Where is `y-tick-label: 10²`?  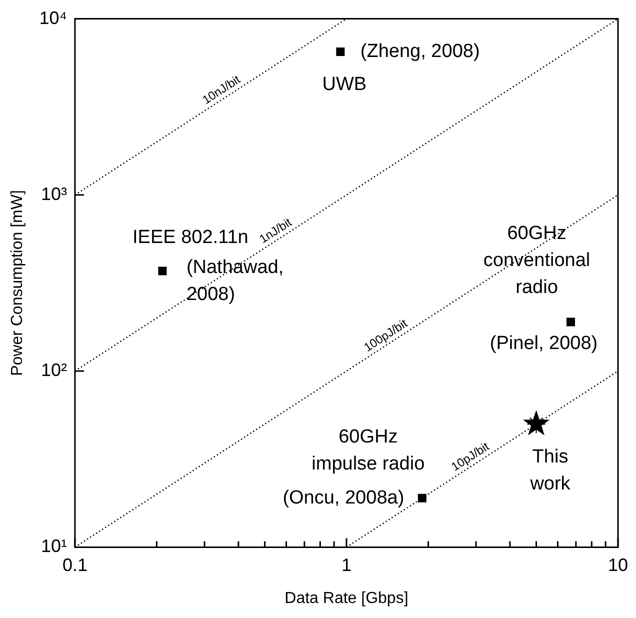
y-tick-label: 10² is located at coordinates (53, 370).